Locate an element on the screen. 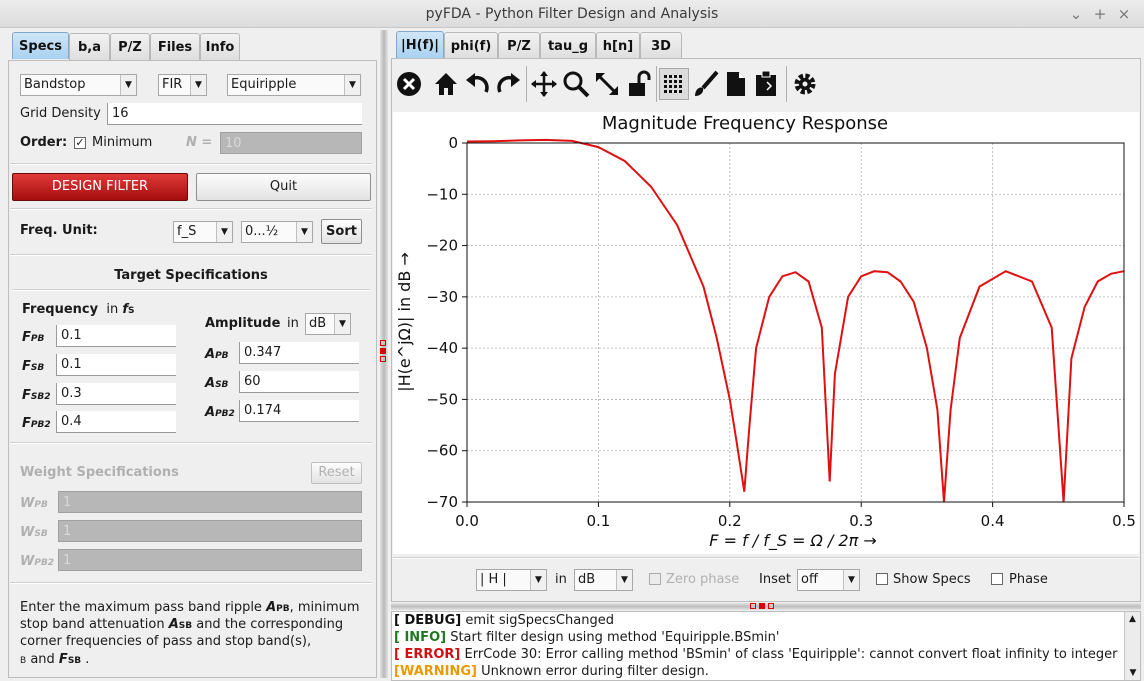  grid-density-input: 16 is located at coordinates (234, 114).